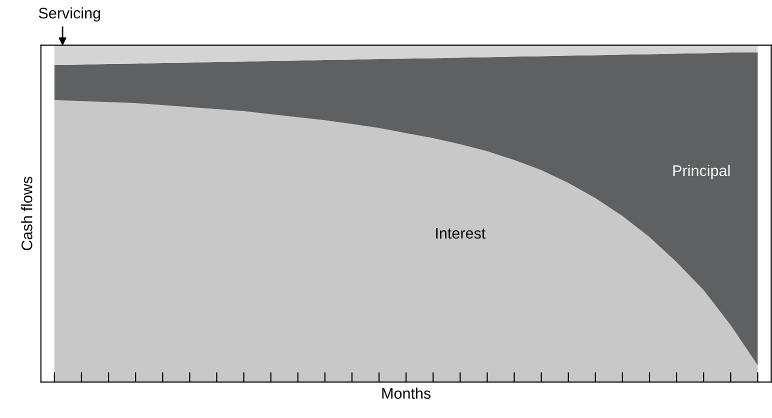 The image size is (772, 418). What do you see at coordinates (26, 213) in the screenshot?
I see `y-axis-title: Cash flows` at bounding box center [26, 213].